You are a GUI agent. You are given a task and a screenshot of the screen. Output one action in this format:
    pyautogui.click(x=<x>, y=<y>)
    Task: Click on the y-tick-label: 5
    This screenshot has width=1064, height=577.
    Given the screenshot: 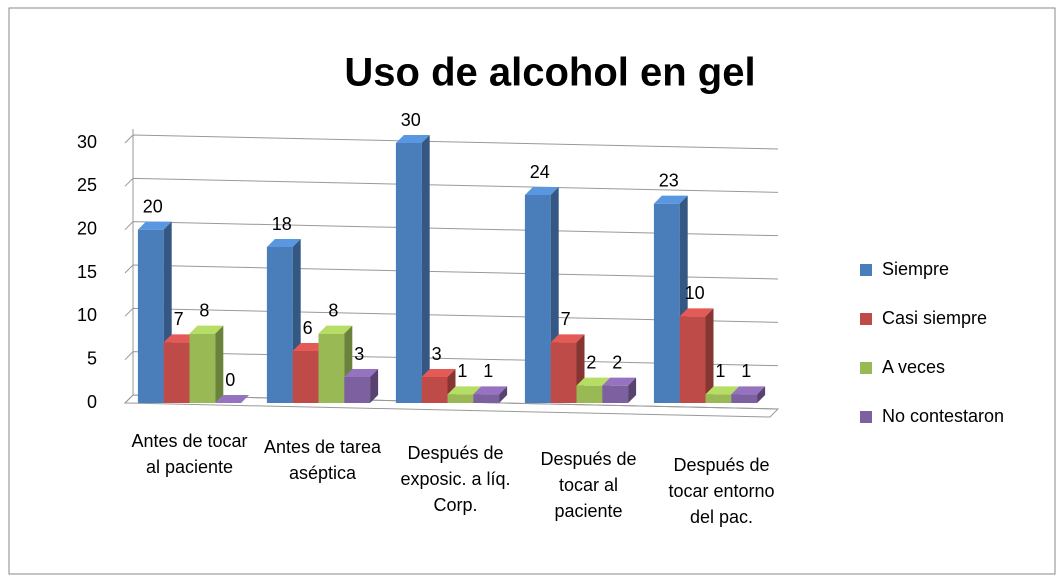 What is the action you would take?
    pyautogui.click(x=92, y=358)
    